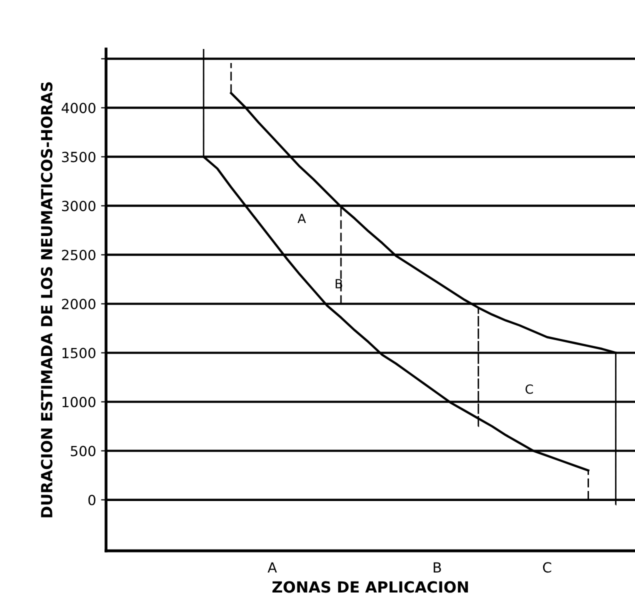 The width and height of the screenshot is (635, 612). I want to click on x-tick-label: A, so click(272, 567).